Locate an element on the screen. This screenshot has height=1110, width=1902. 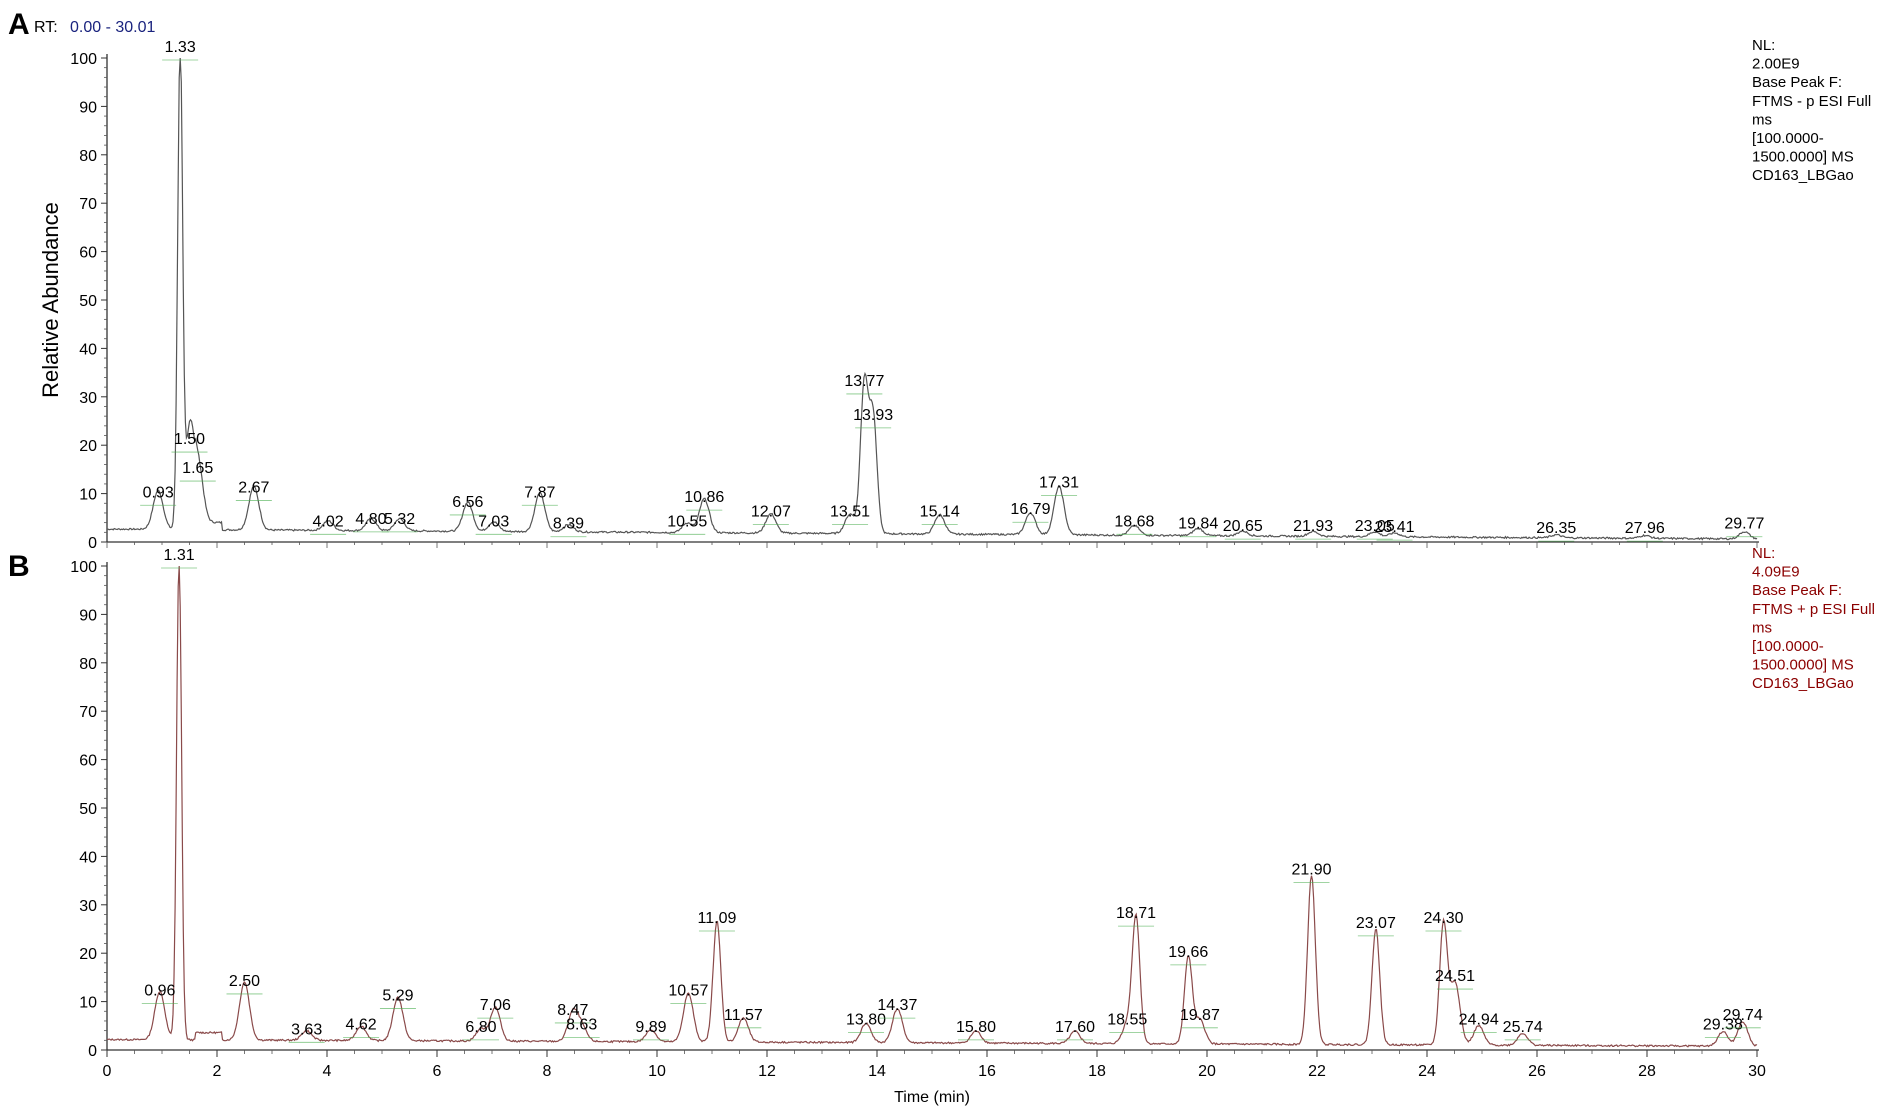
peak-label: 15.14 is located at coordinates (940, 512).